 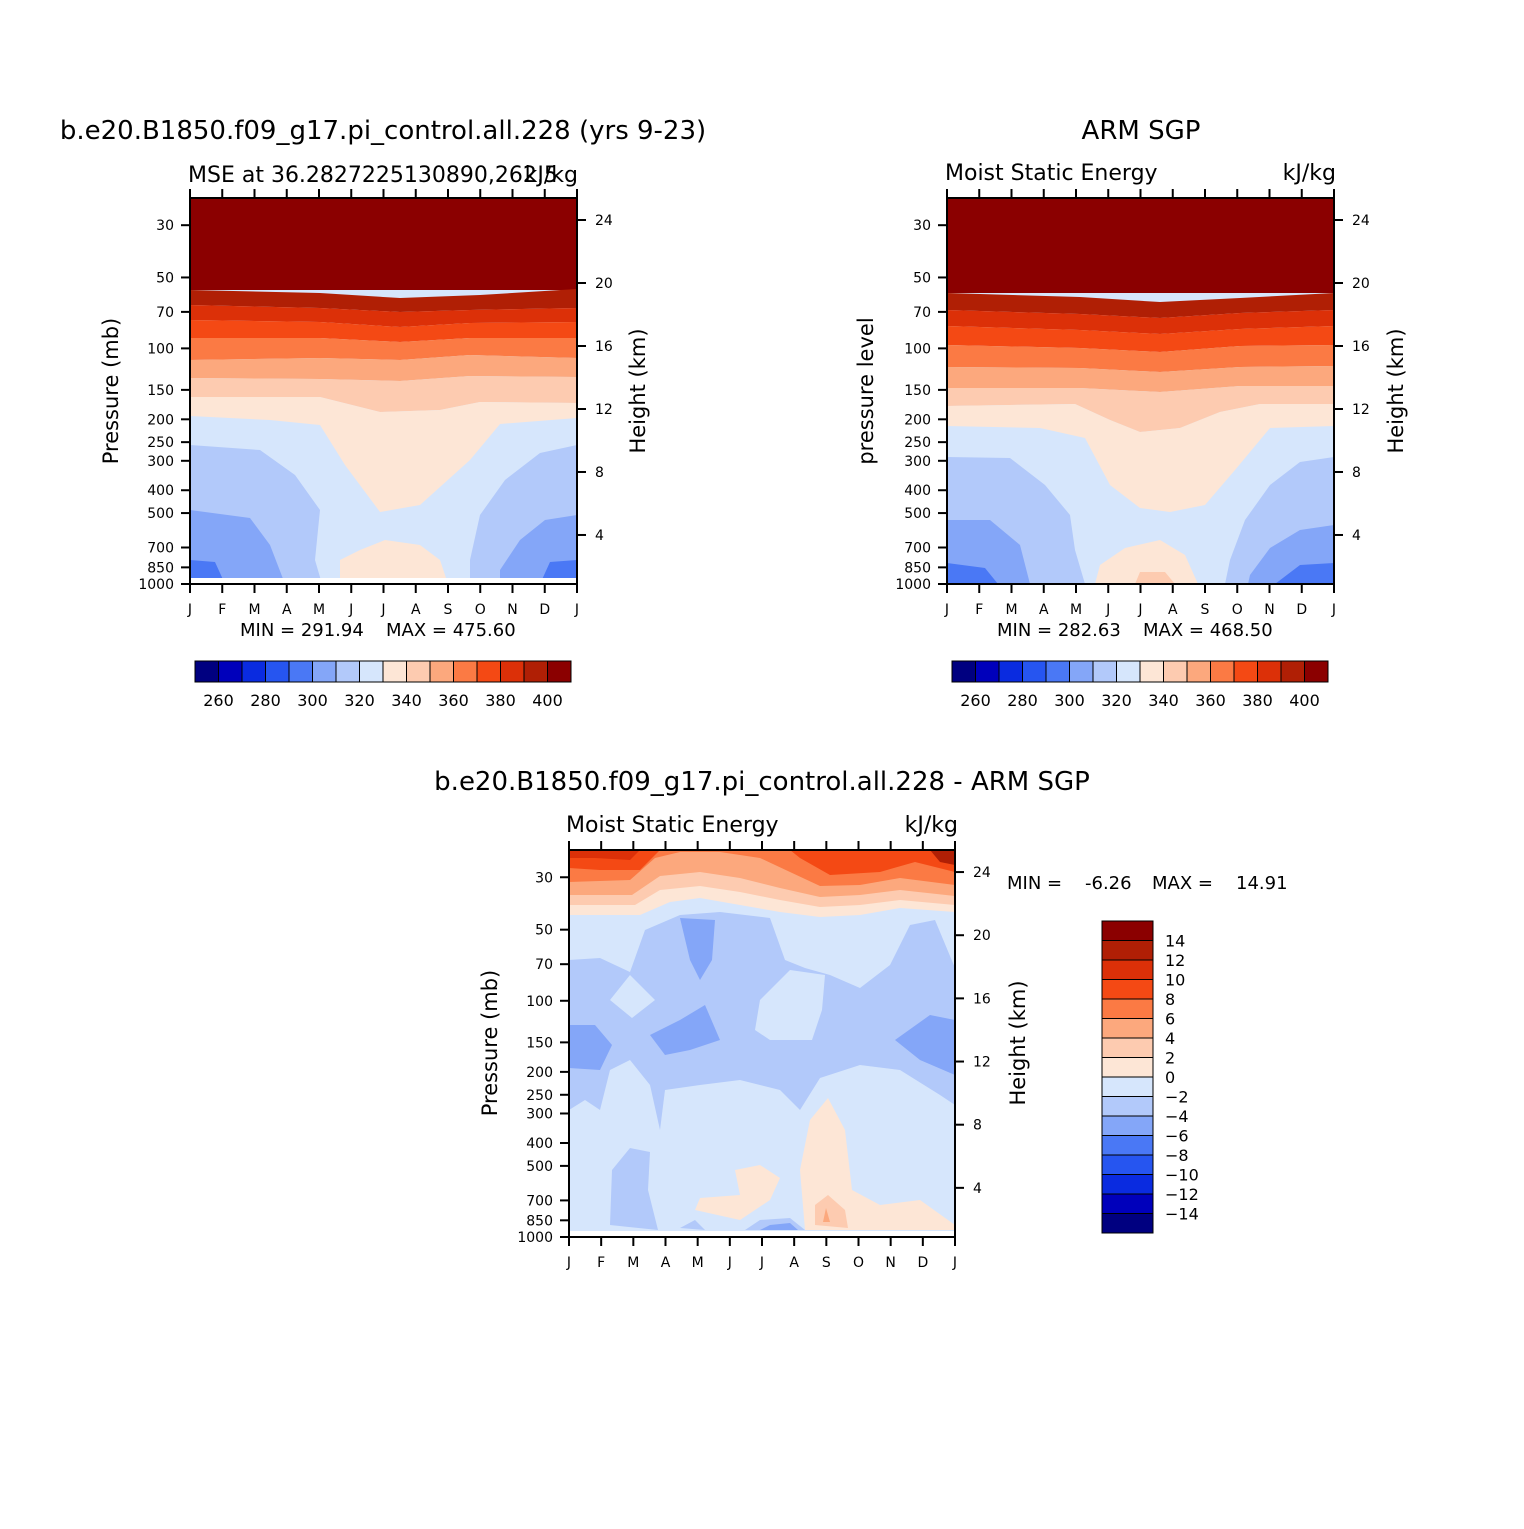 What do you see at coordinates (604, 347) in the screenshot?
I see `y2-tick-label: 16` at bounding box center [604, 347].